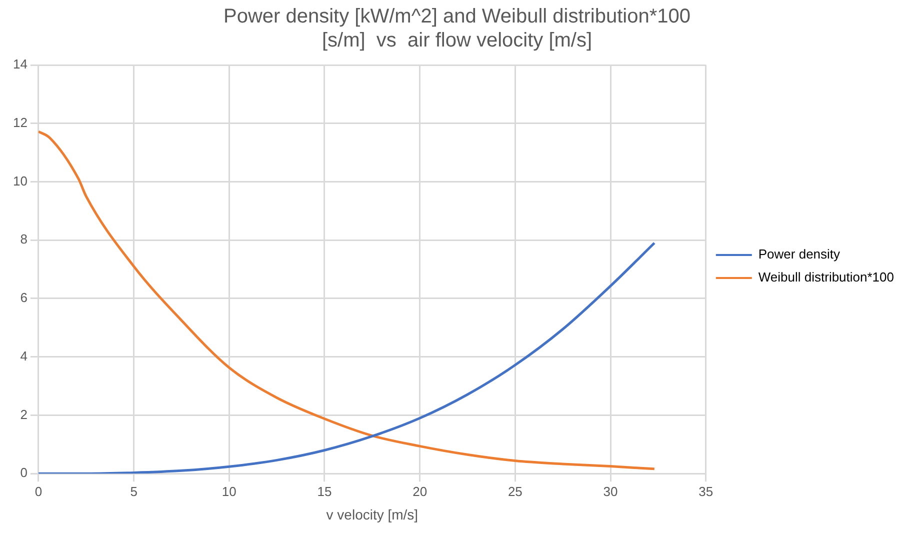 The width and height of the screenshot is (914, 533). Describe the element at coordinates (20, 64) in the screenshot. I see `y-tick-label: 14` at that location.